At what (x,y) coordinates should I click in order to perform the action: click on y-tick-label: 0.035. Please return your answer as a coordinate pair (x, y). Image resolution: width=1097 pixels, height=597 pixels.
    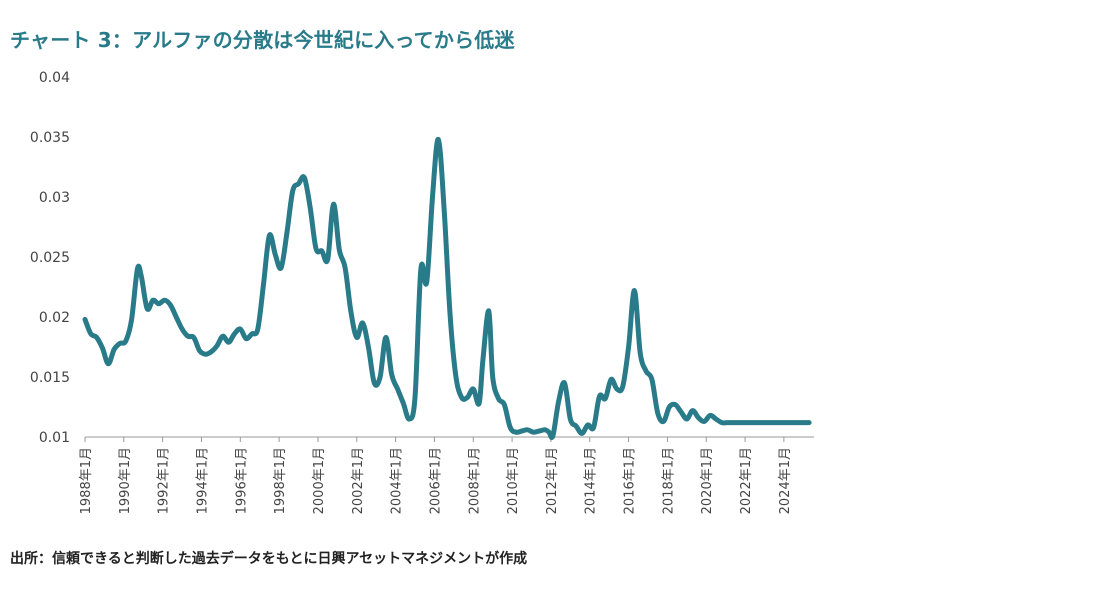
    Looking at the image, I should click on (50, 138).